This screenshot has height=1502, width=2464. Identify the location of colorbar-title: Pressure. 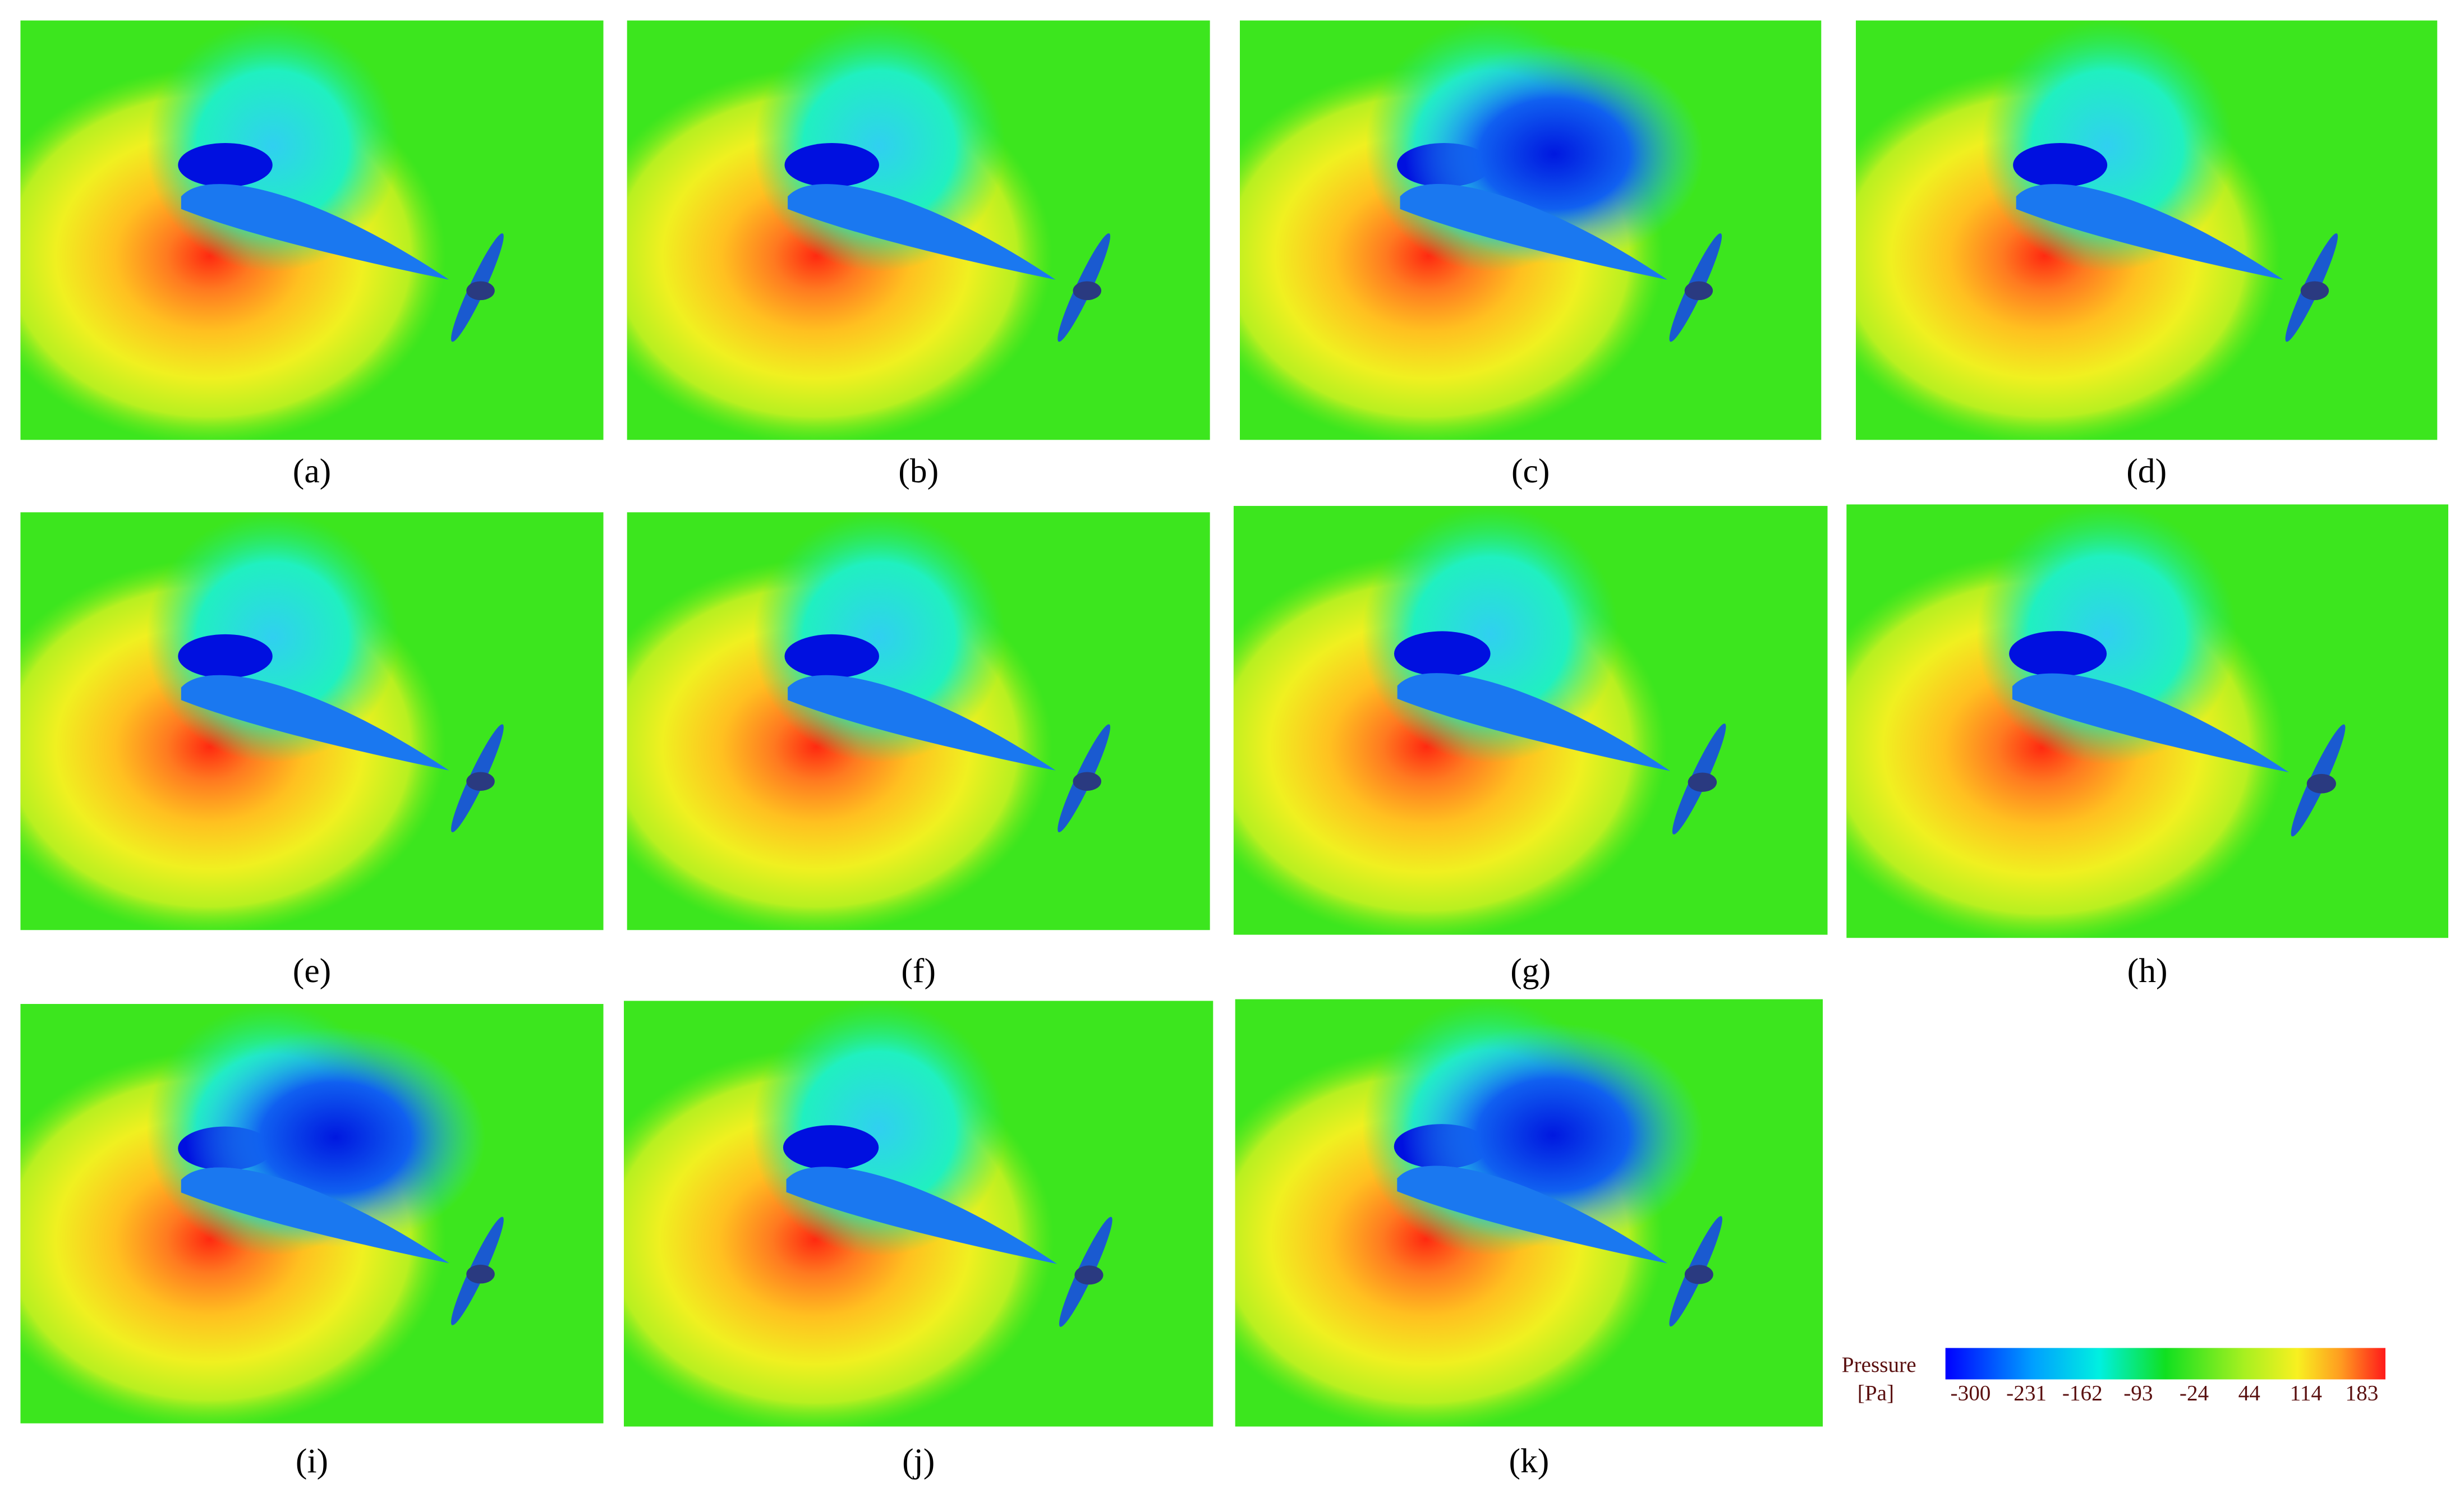
(1879, 1365).